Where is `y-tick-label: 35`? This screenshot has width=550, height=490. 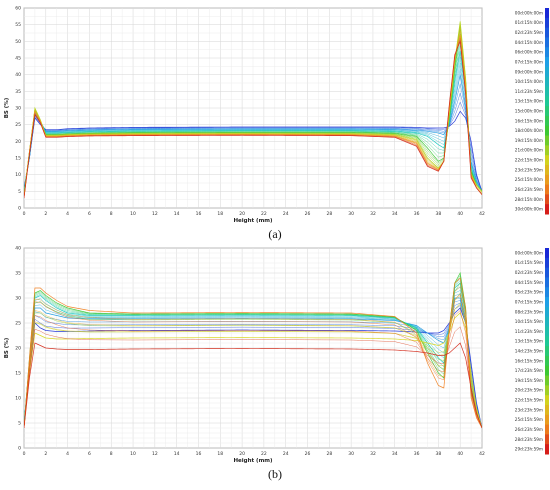 y-tick-label: 35 is located at coordinates (18, 92).